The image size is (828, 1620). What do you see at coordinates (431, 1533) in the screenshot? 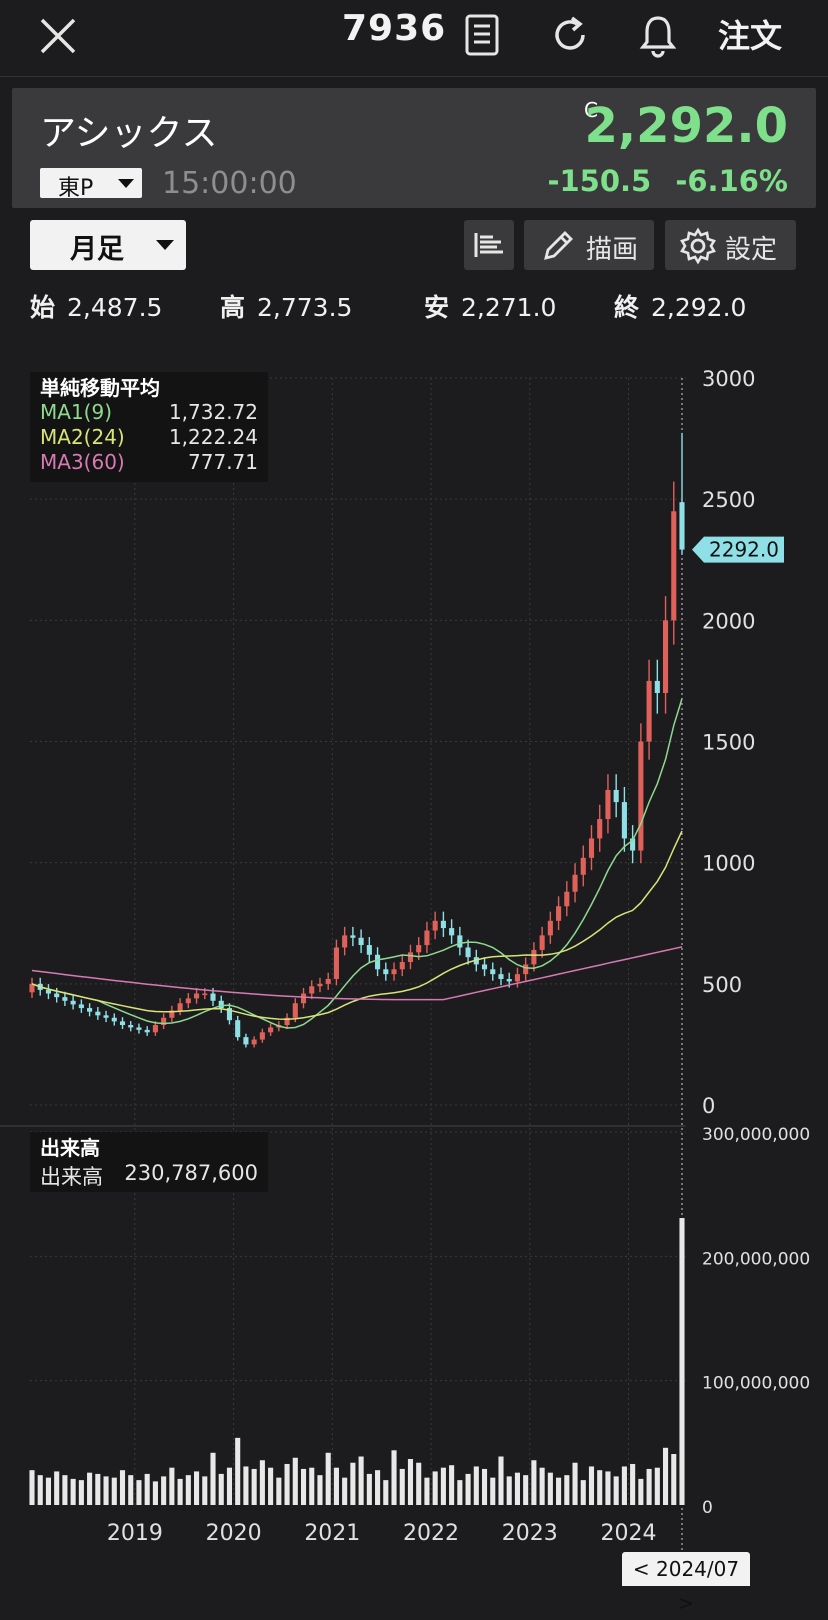
I see `x-tick-label: 2022` at bounding box center [431, 1533].